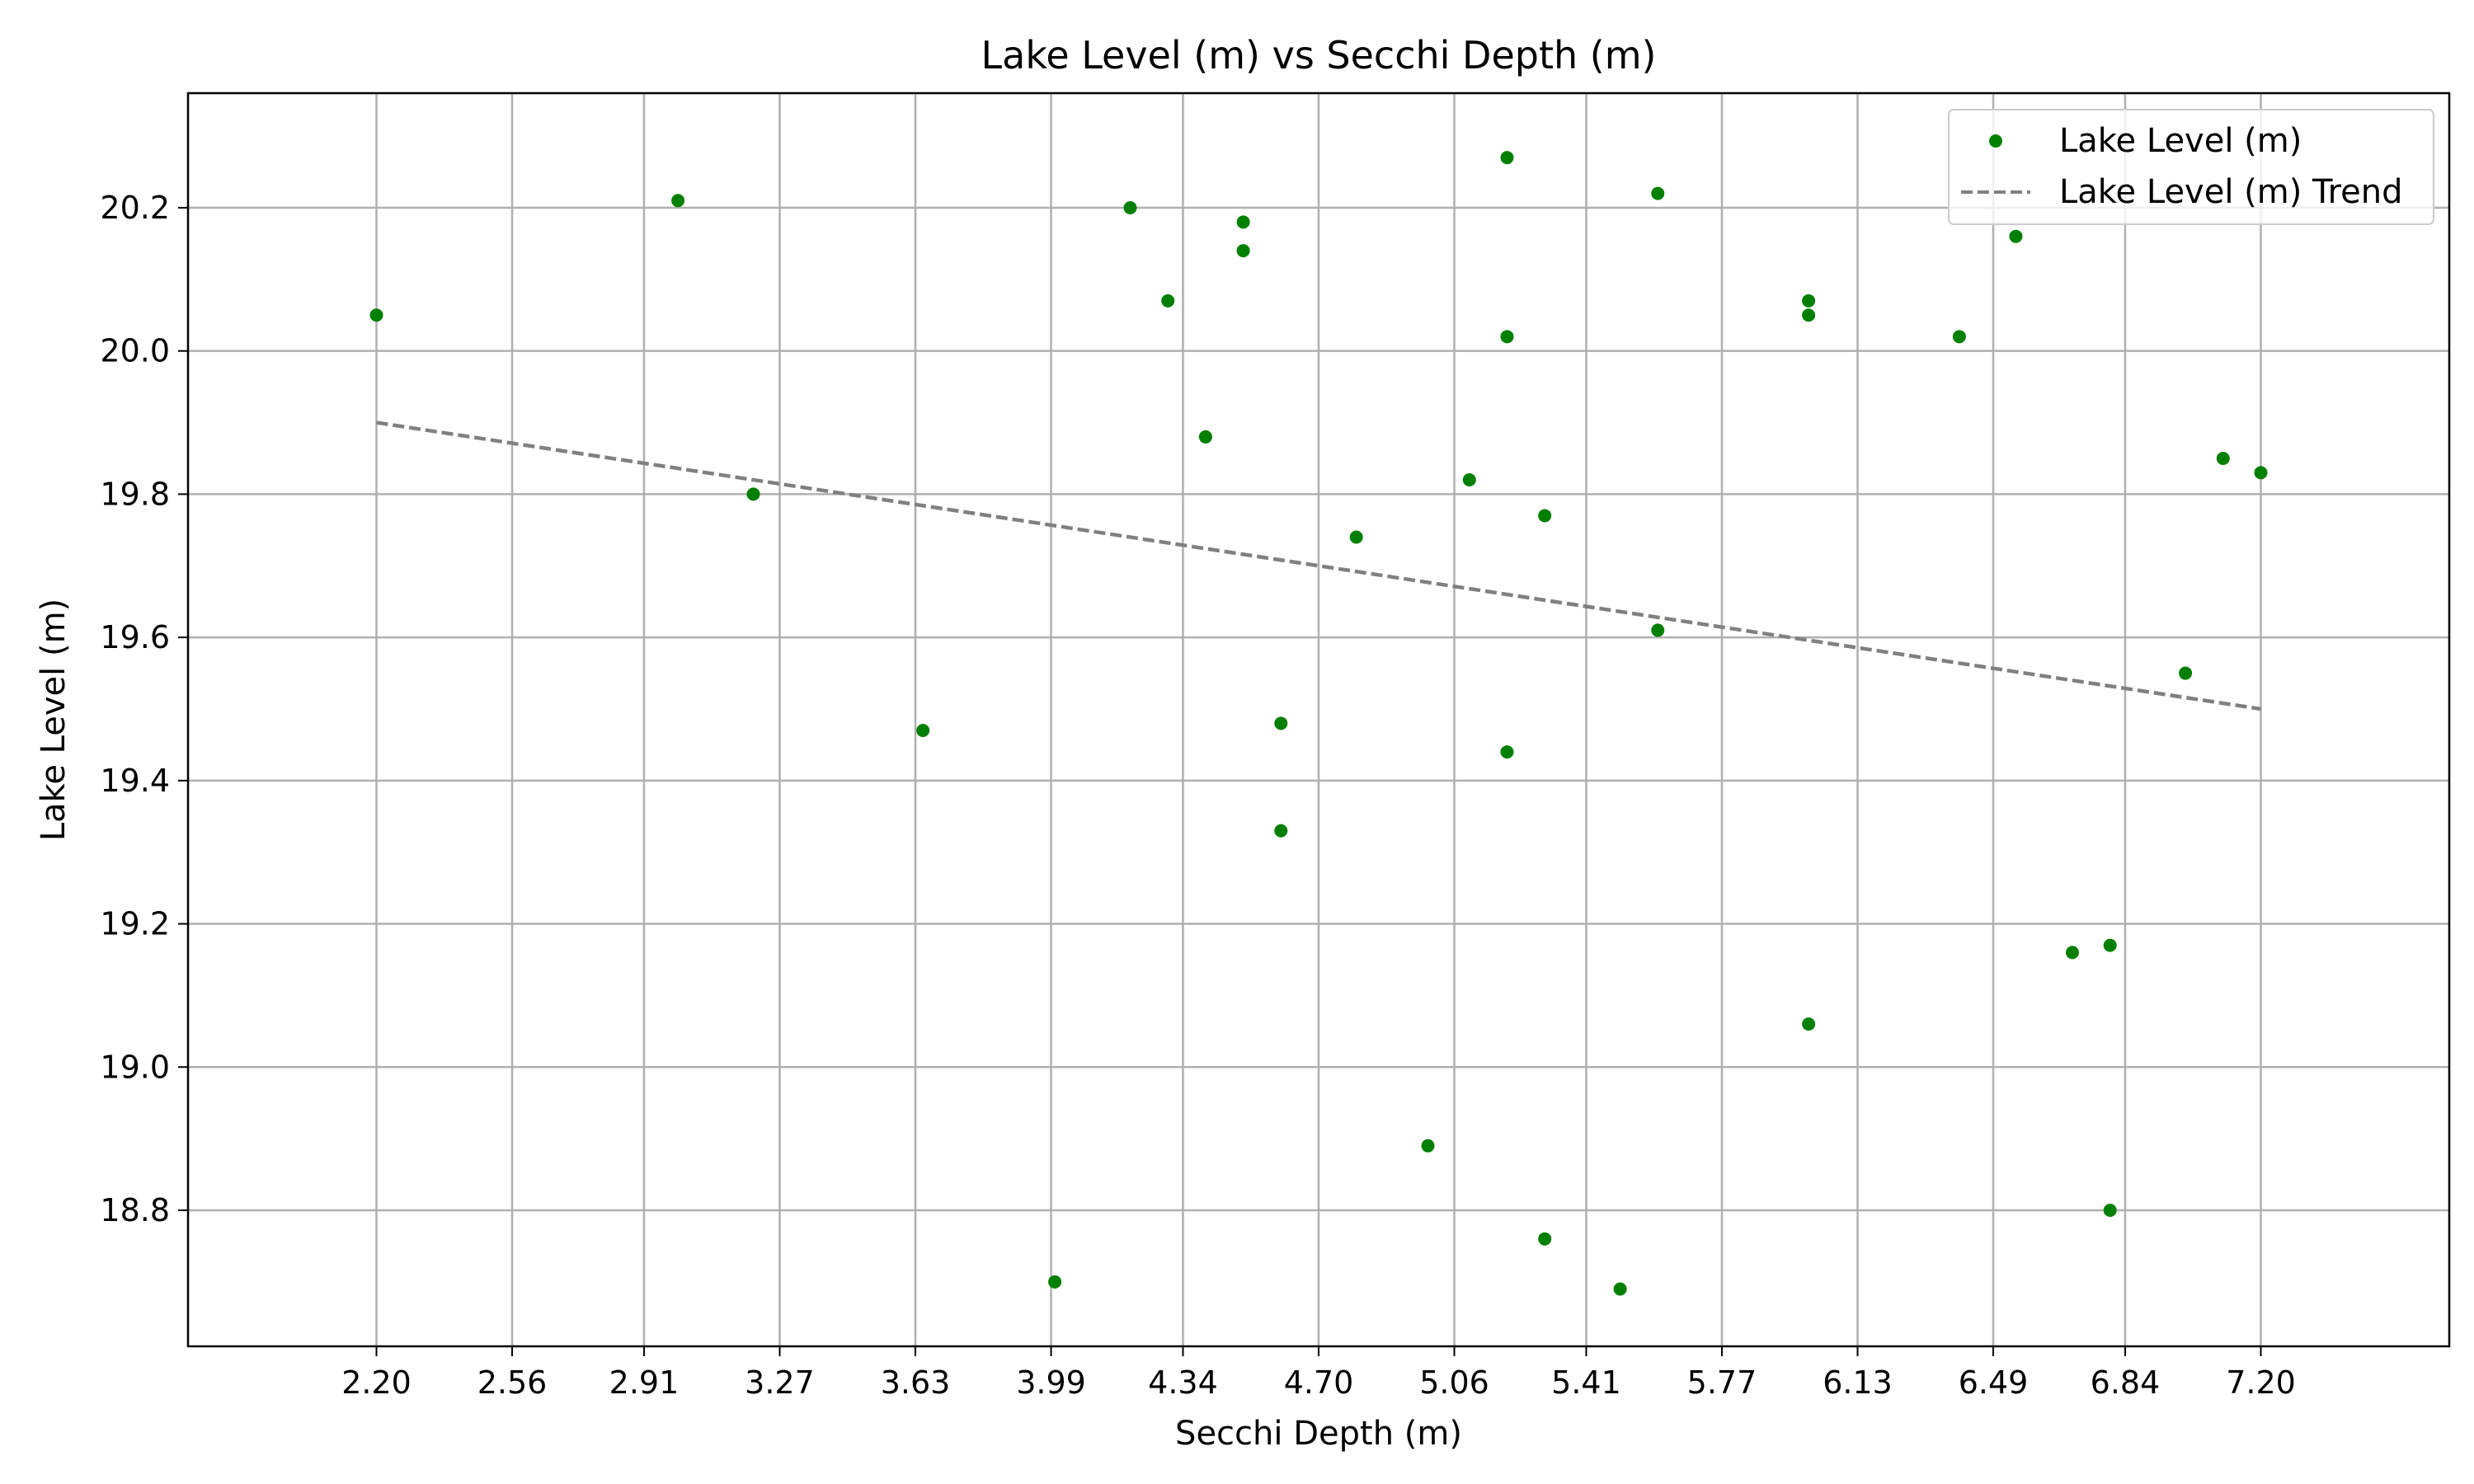 Image resolution: width=2474 pixels, height=1484 pixels. Describe the element at coordinates (2126, 1382) in the screenshot. I see `x-tick-label: 6.84` at that location.